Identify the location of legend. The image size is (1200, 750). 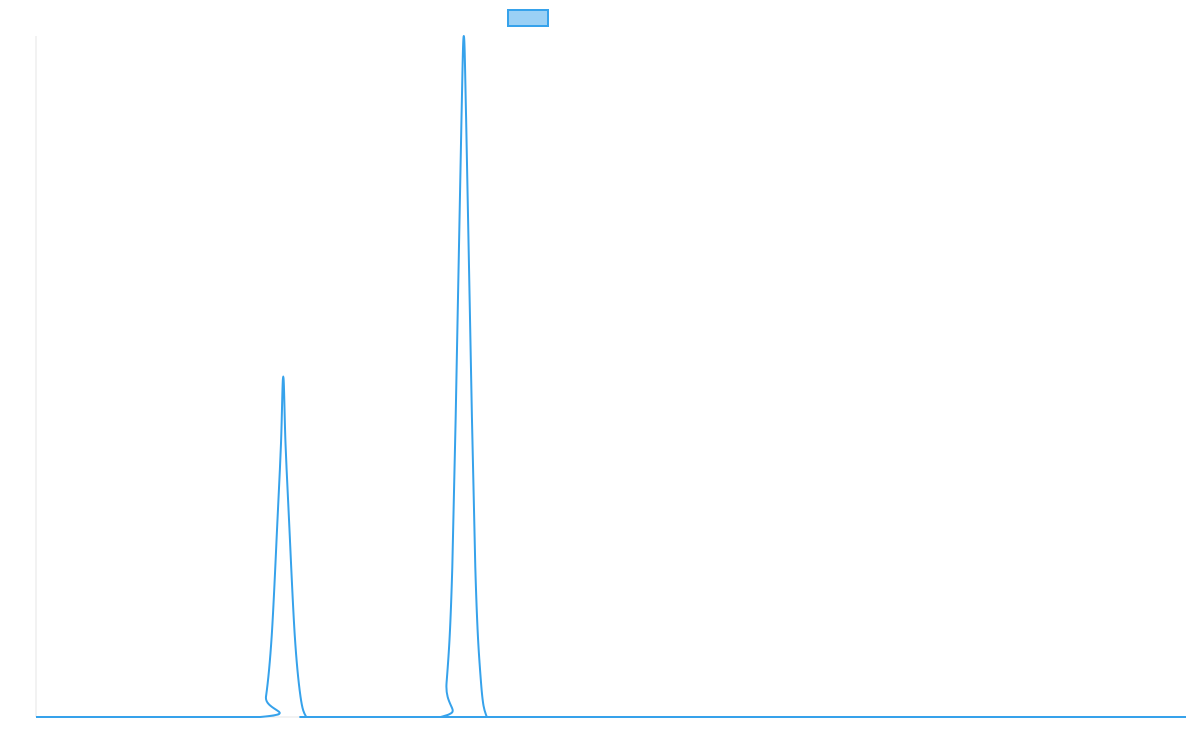
(528, 18).